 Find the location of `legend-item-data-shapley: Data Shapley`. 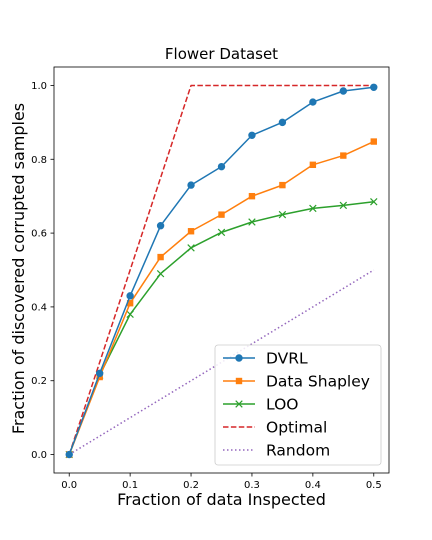

legend-item-data-shapley: Data Shapley is located at coordinates (296, 382).